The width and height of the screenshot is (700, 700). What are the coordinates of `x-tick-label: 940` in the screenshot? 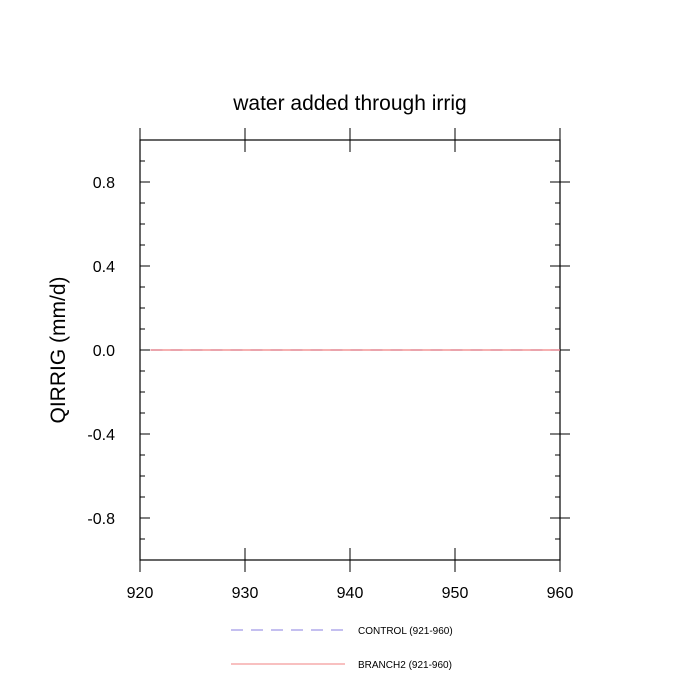 It's located at (350, 593).